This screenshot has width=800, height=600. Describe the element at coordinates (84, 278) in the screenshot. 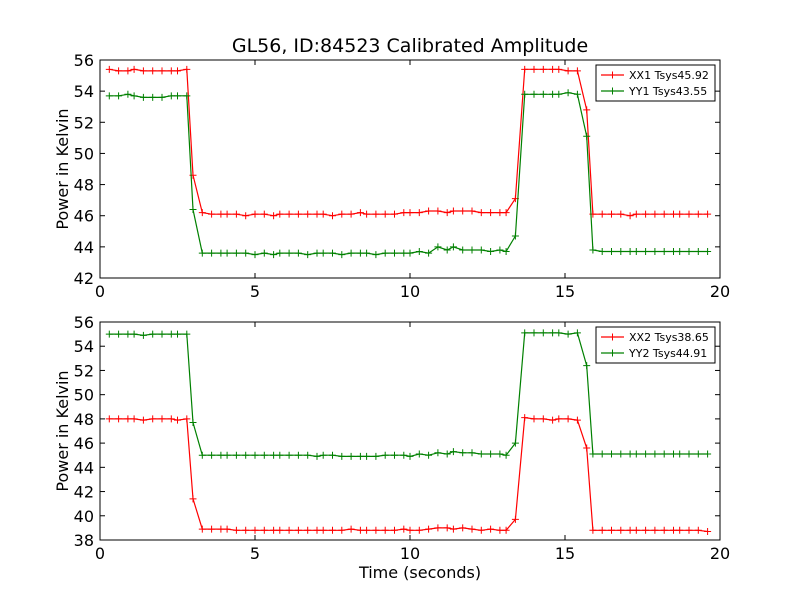

I see `y-tick-label: 42` at that location.